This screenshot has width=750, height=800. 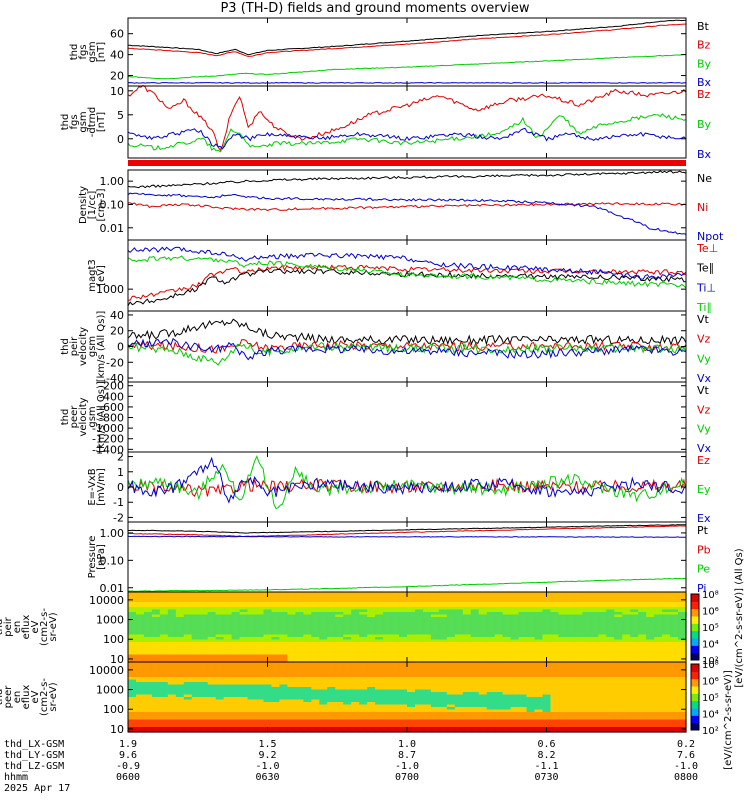 What do you see at coordinates (704, 307) in the screenshot?
I see `temp-legend-3: Ti∥` at bounding box center [704, 307].